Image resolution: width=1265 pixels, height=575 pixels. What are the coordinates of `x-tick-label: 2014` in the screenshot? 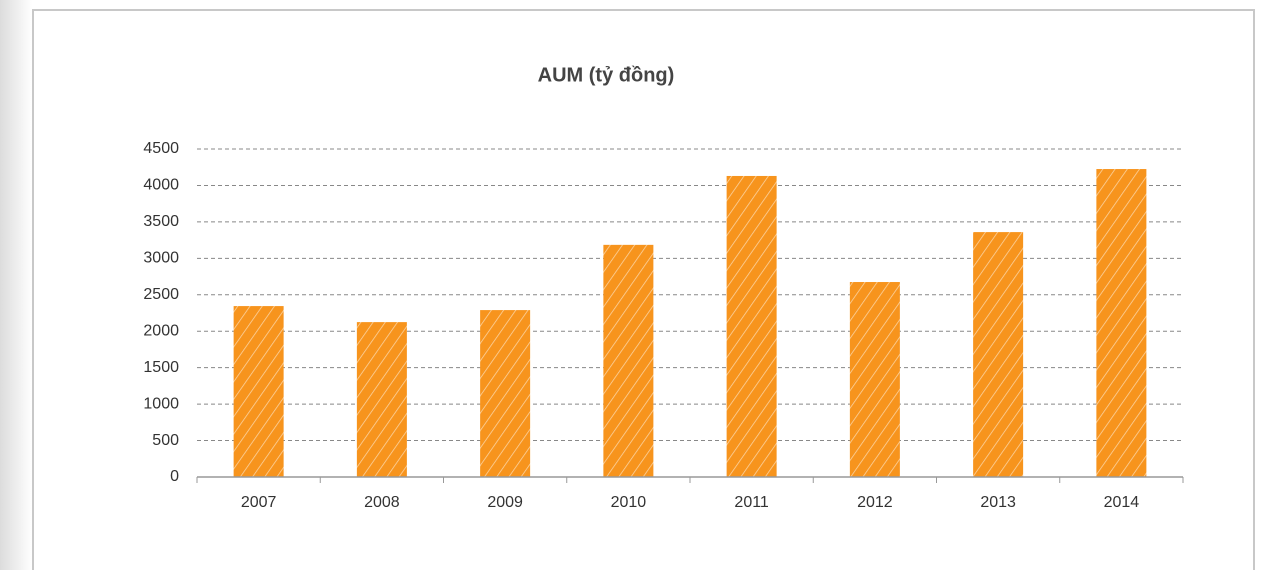 It's located at (1122, 502).